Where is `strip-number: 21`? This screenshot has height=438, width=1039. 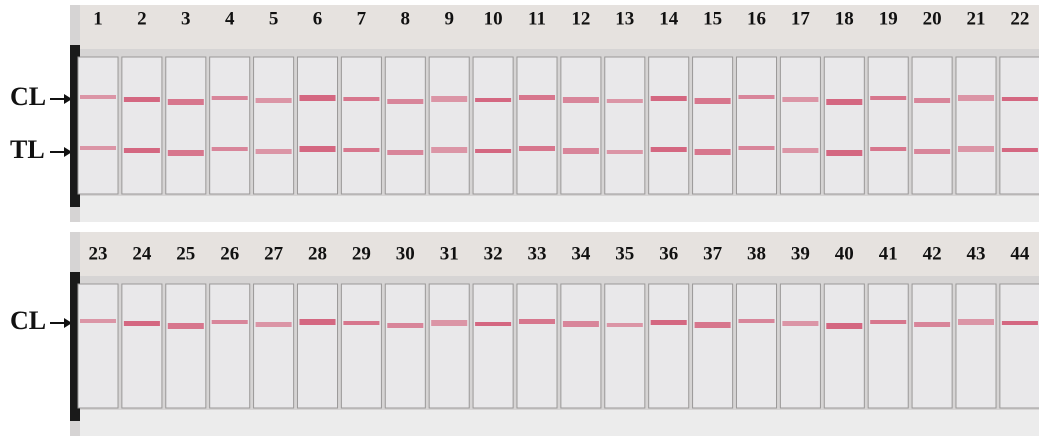 strip-number: 21 is located at coordinates (976, 18).